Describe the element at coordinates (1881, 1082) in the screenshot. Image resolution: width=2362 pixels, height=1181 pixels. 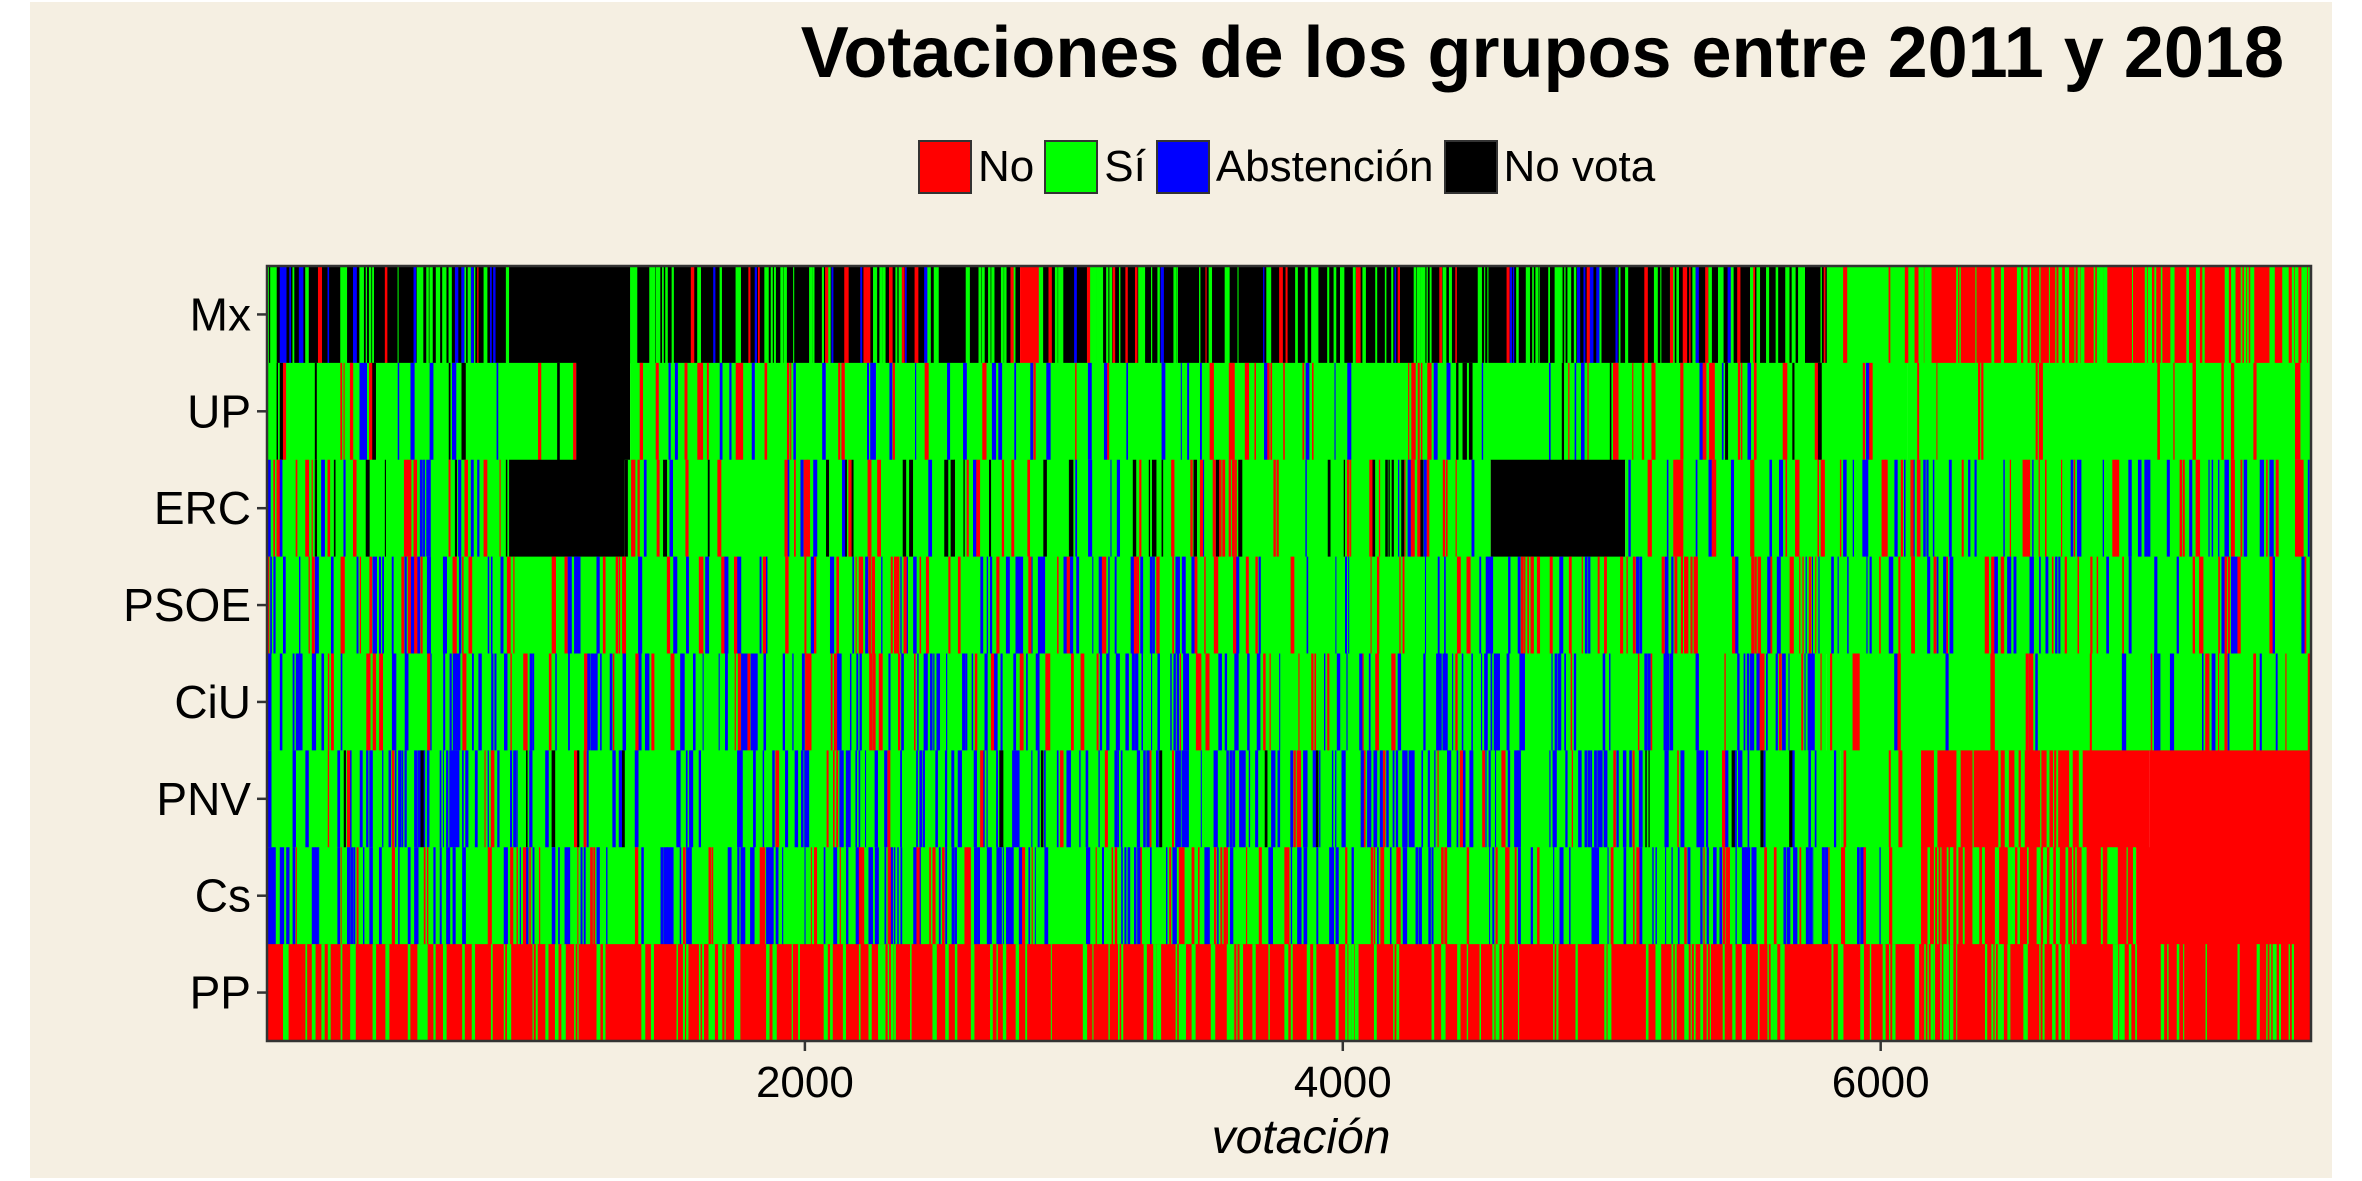
I see `x-tick-label-6000: 6000` at that location.